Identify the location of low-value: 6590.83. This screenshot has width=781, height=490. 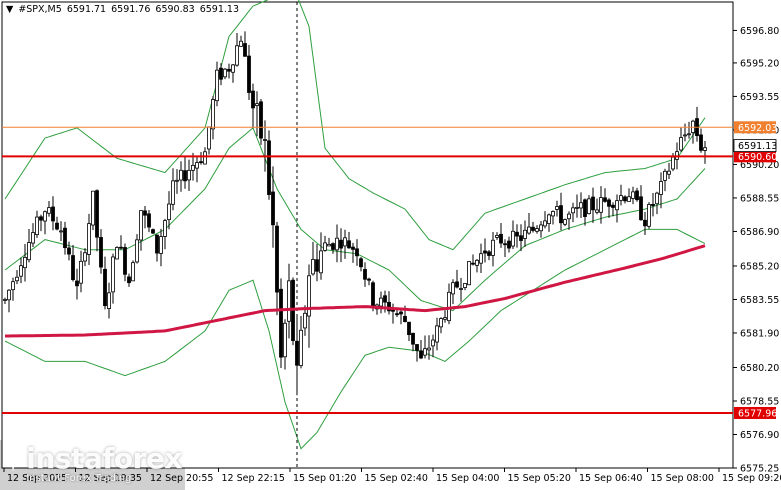
(175, 9).